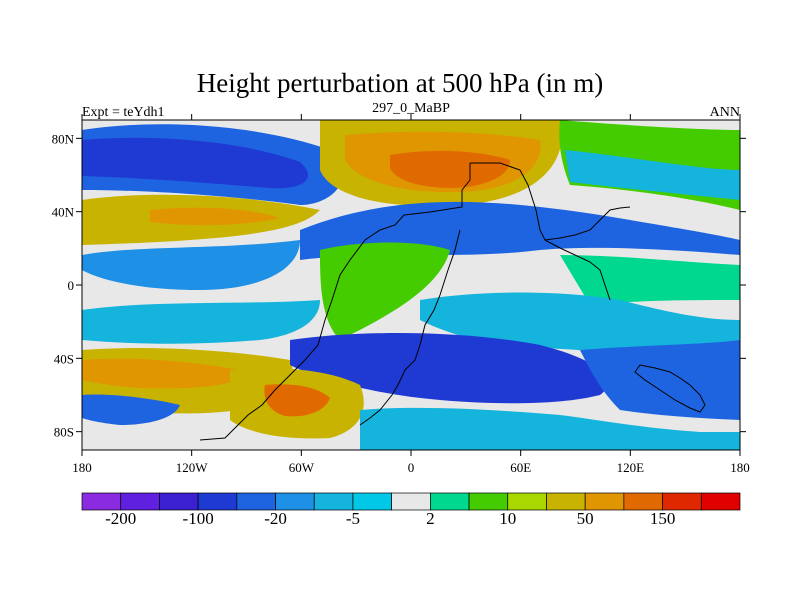  I want to click on x-tick-label: 60W, so click(302, 467).